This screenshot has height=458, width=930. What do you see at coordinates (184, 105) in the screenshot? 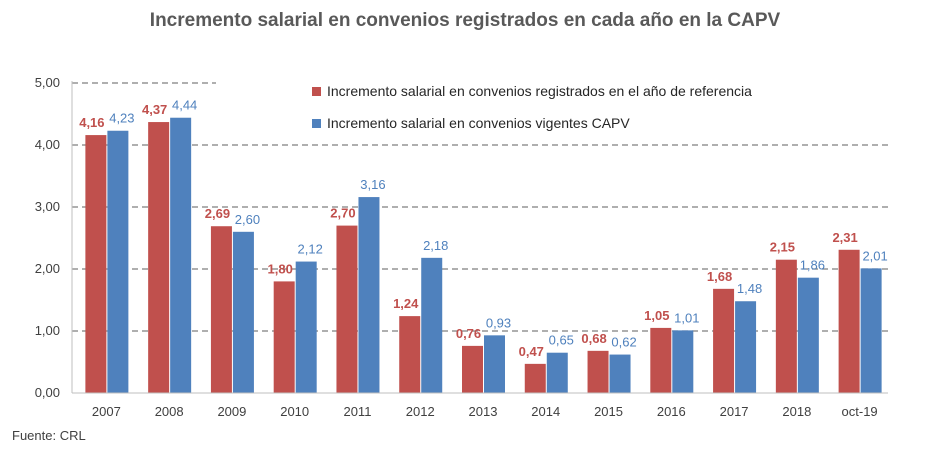
I see `data-label-vigentes: 4,44` at bounding box center [184, 105].